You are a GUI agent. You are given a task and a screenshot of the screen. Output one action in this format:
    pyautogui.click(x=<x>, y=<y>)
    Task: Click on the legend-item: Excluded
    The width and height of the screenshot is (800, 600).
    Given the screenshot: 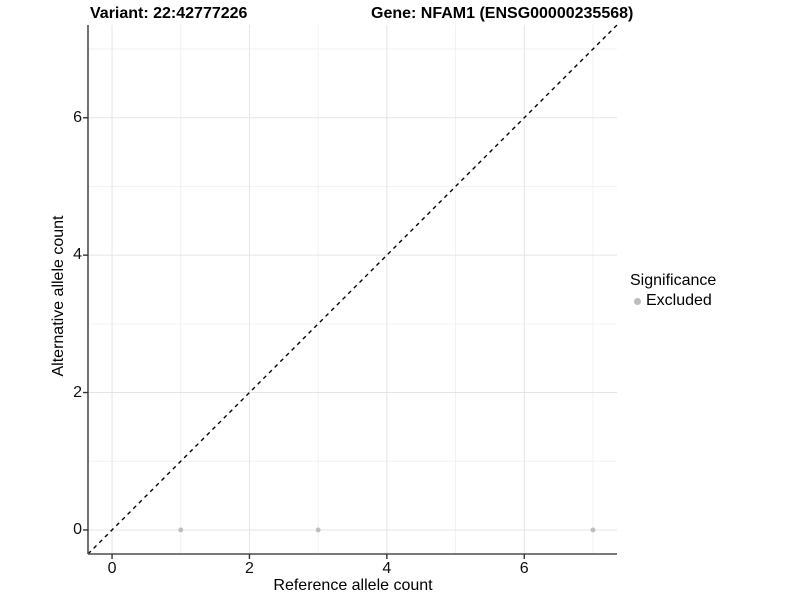 What is the action you would take?
    pyautogui.click(x=673, y=301)
    